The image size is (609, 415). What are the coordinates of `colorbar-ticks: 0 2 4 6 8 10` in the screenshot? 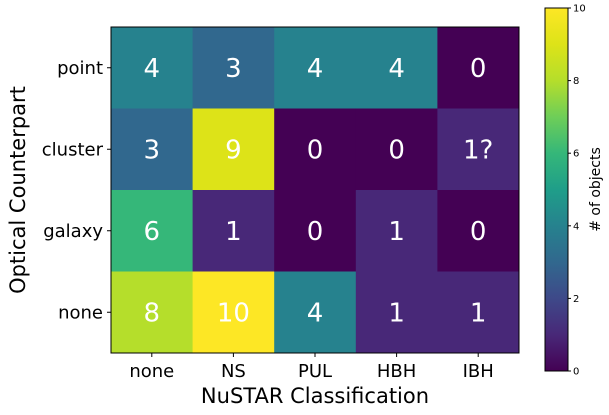 It's located at (577, 191).